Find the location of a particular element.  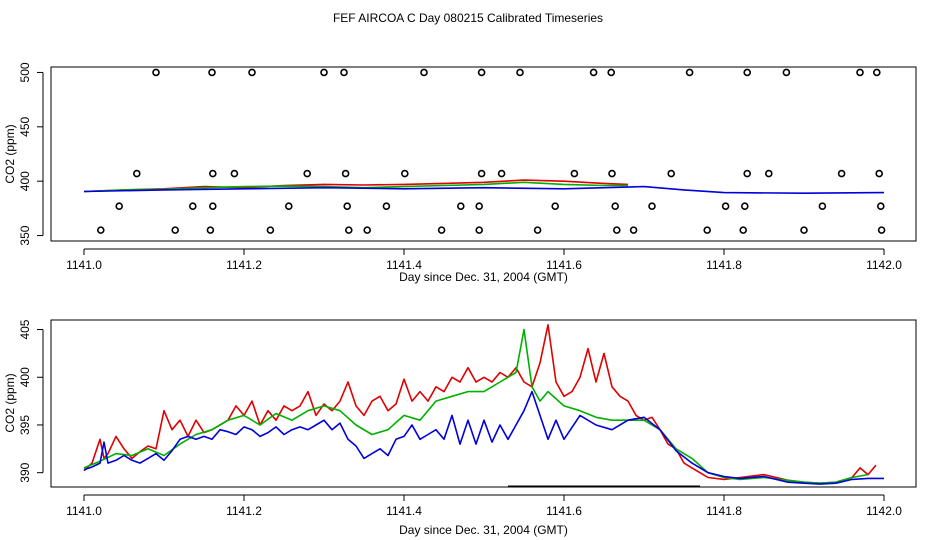

top-series-blue is located at coordinates (484, 189).